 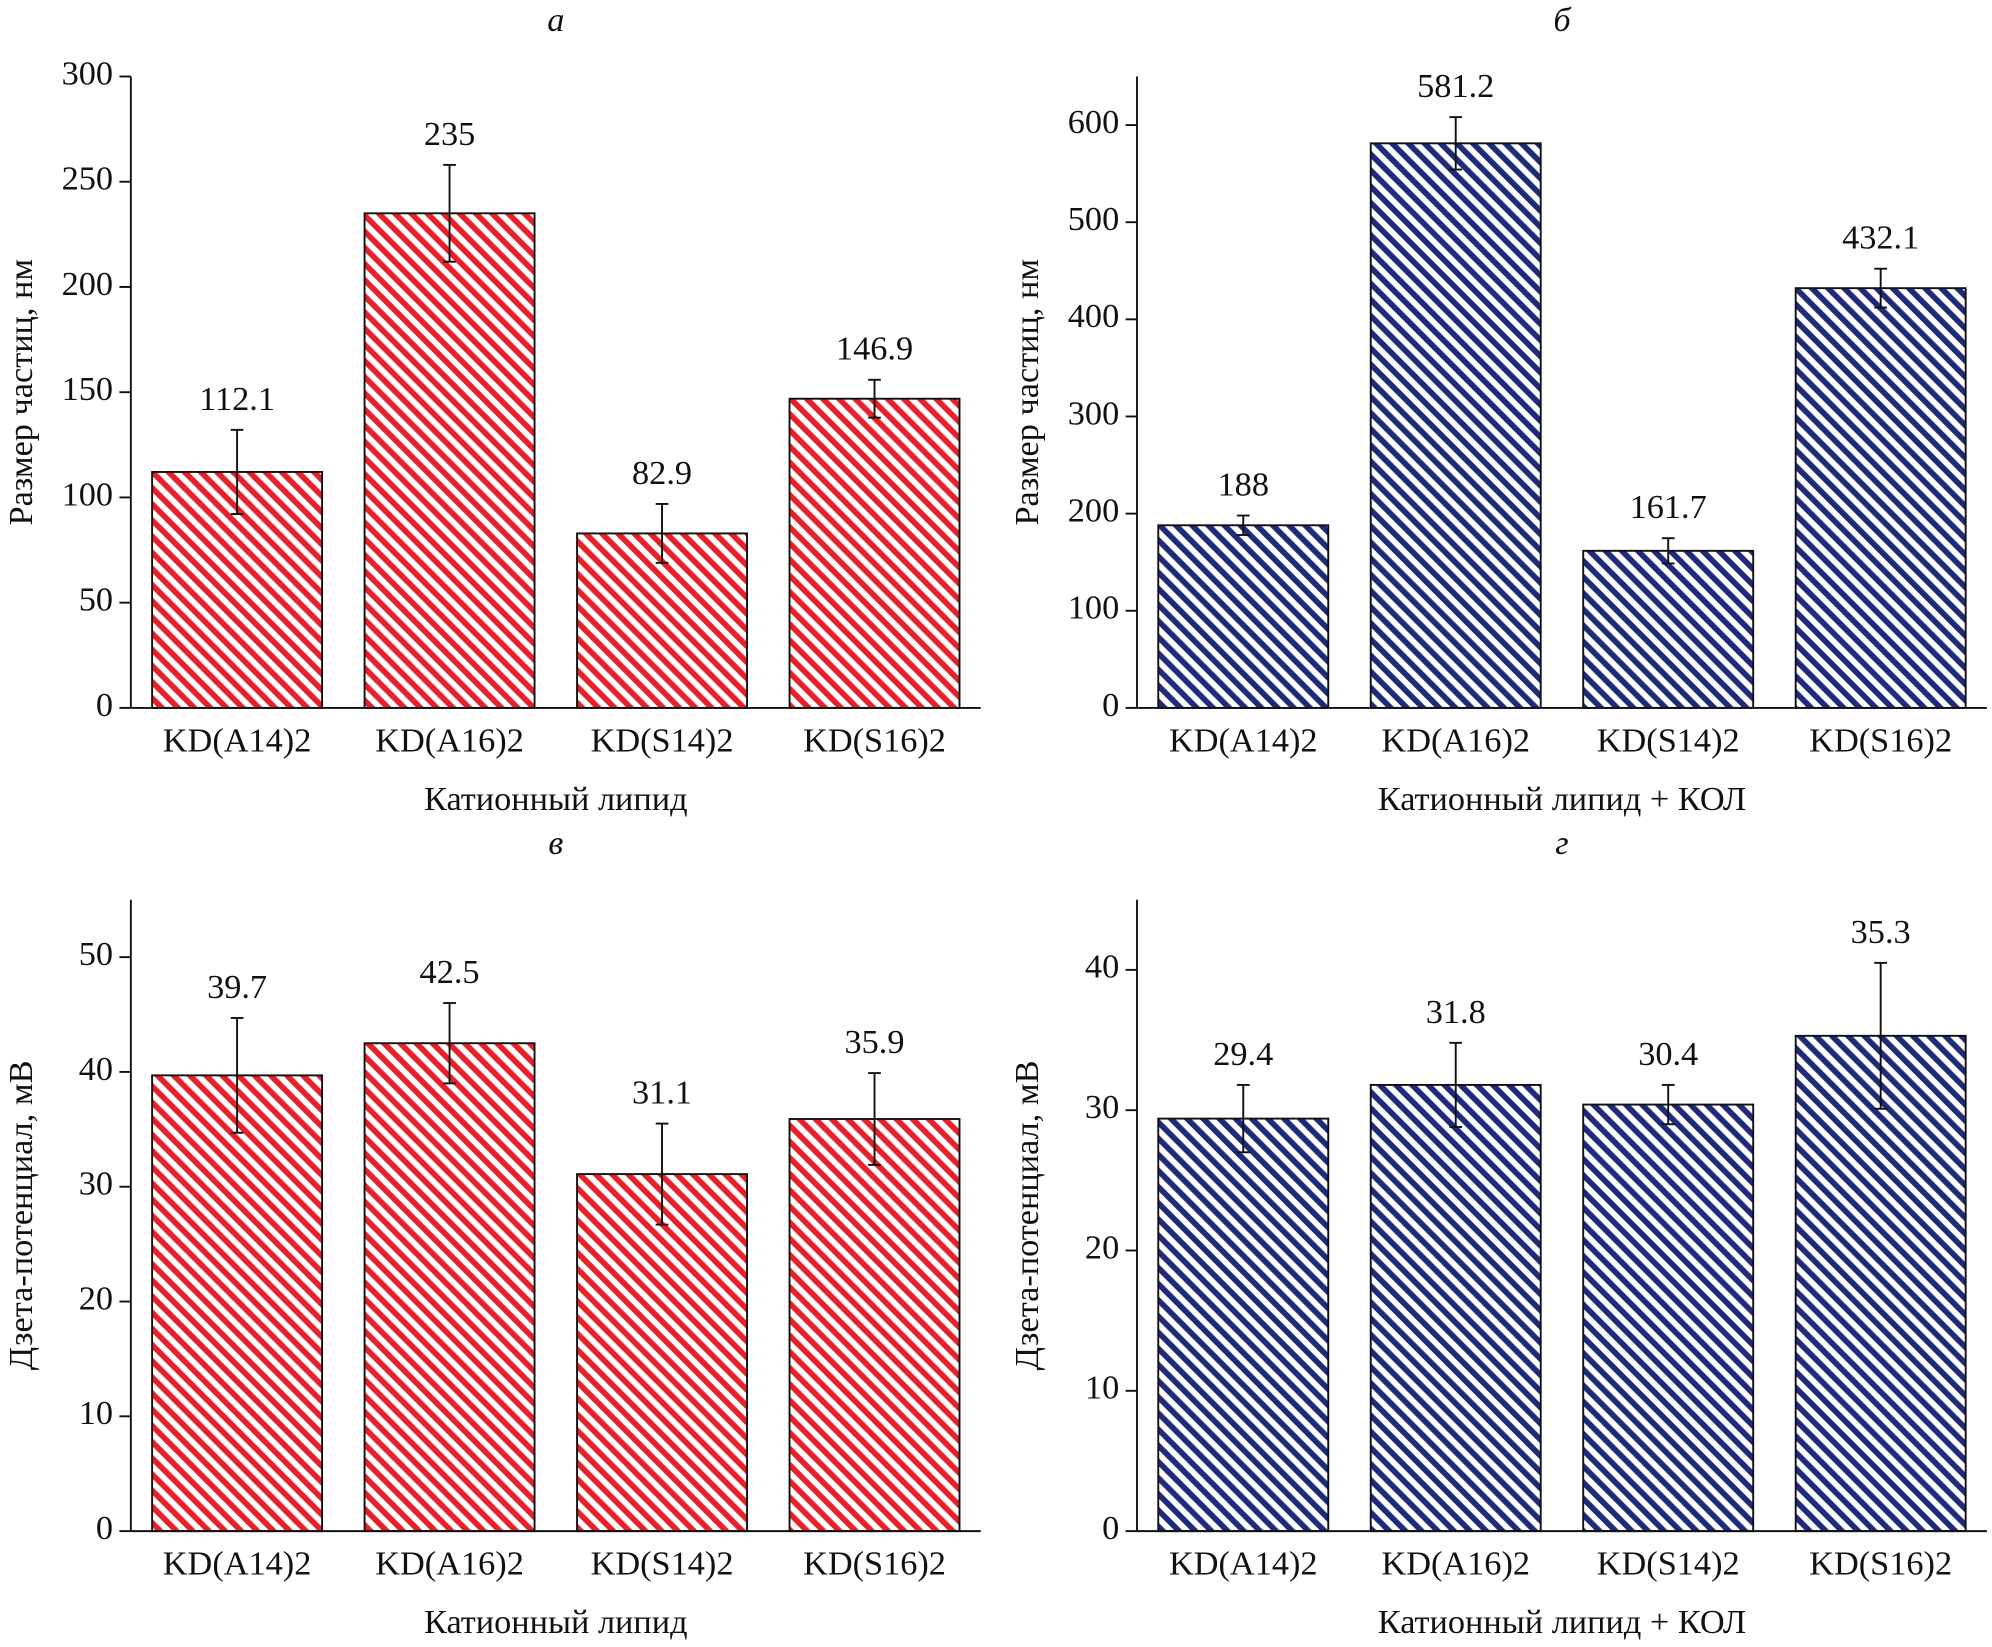 I want to click on data-label: 35.9, so click(x=875, y=1042).